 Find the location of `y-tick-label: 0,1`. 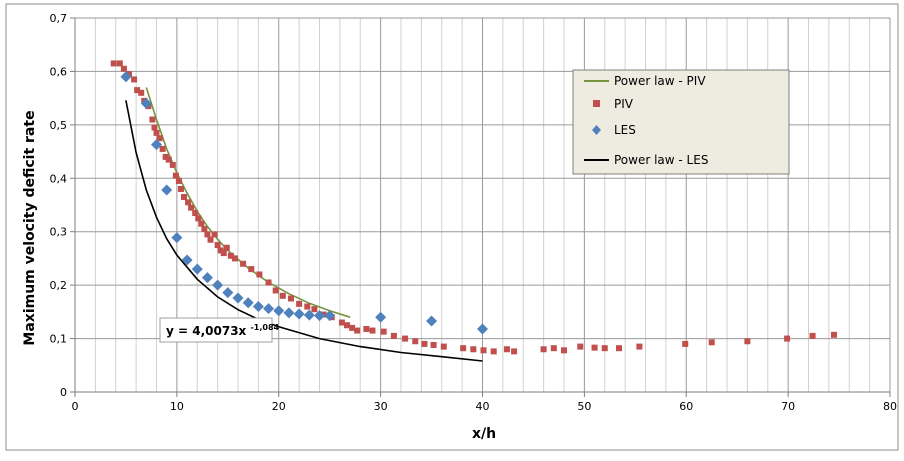

y-tick-label: 0,1 is located at coordinates (59, 339).